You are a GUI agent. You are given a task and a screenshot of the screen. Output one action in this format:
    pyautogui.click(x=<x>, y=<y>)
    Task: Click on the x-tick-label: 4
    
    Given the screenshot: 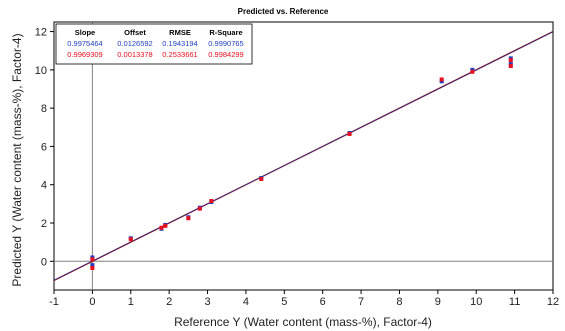 What is the action you would take?
    pyautogui.click(x=246, y=302)
    